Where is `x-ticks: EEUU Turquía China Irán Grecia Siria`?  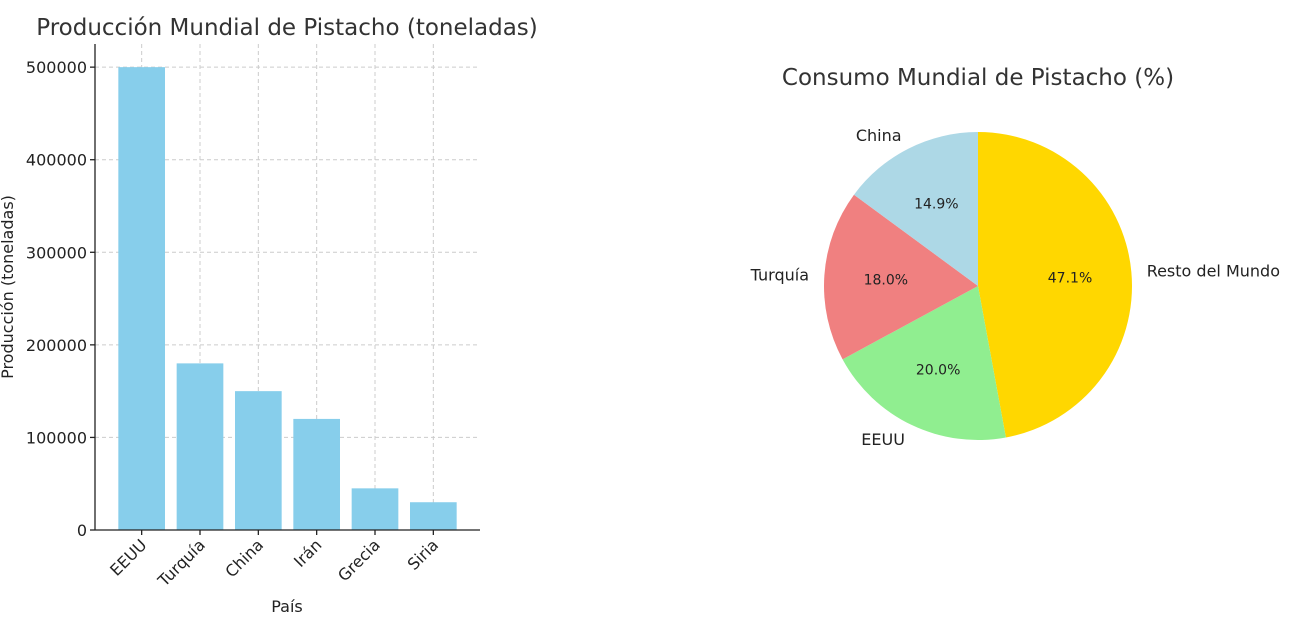 x-ticks: EEUU Turquía China Irán Grecia Siria is located at coordinates (274, 560).